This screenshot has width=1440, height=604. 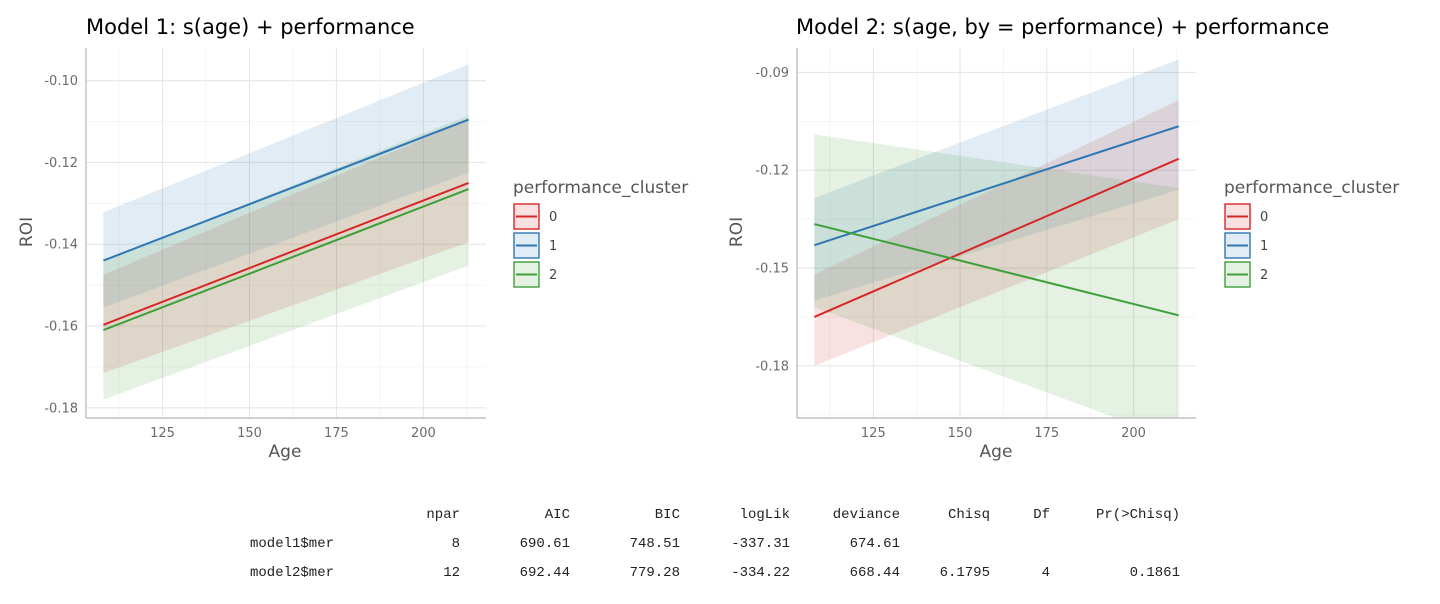 I want to click on anova-header-cell: BIC, so click(x=667, y=514).